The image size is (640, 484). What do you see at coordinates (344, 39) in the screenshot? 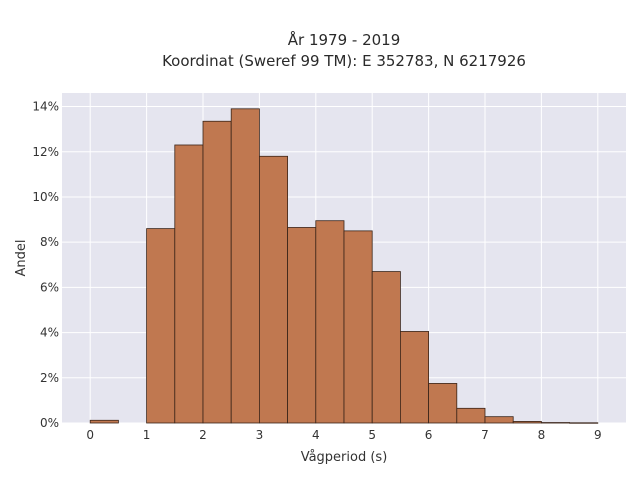
I see `chart-title-line-1: År 1979 - 2019` at bounding box center [344, 39].